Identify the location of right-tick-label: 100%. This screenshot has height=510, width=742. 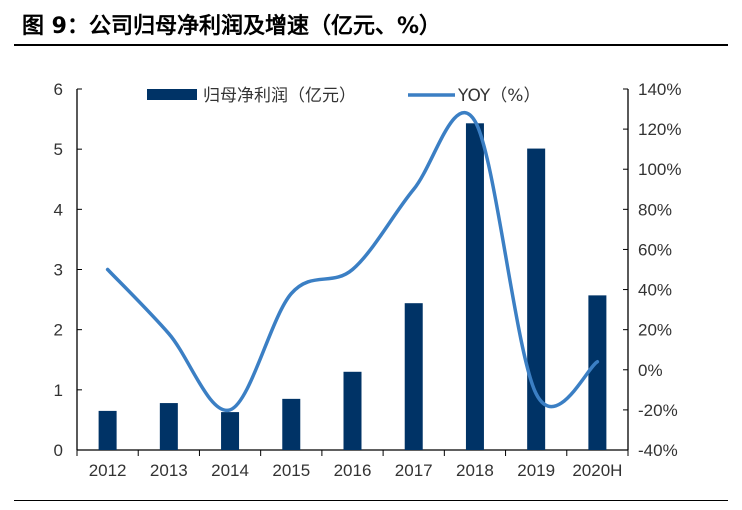
(659, 169).